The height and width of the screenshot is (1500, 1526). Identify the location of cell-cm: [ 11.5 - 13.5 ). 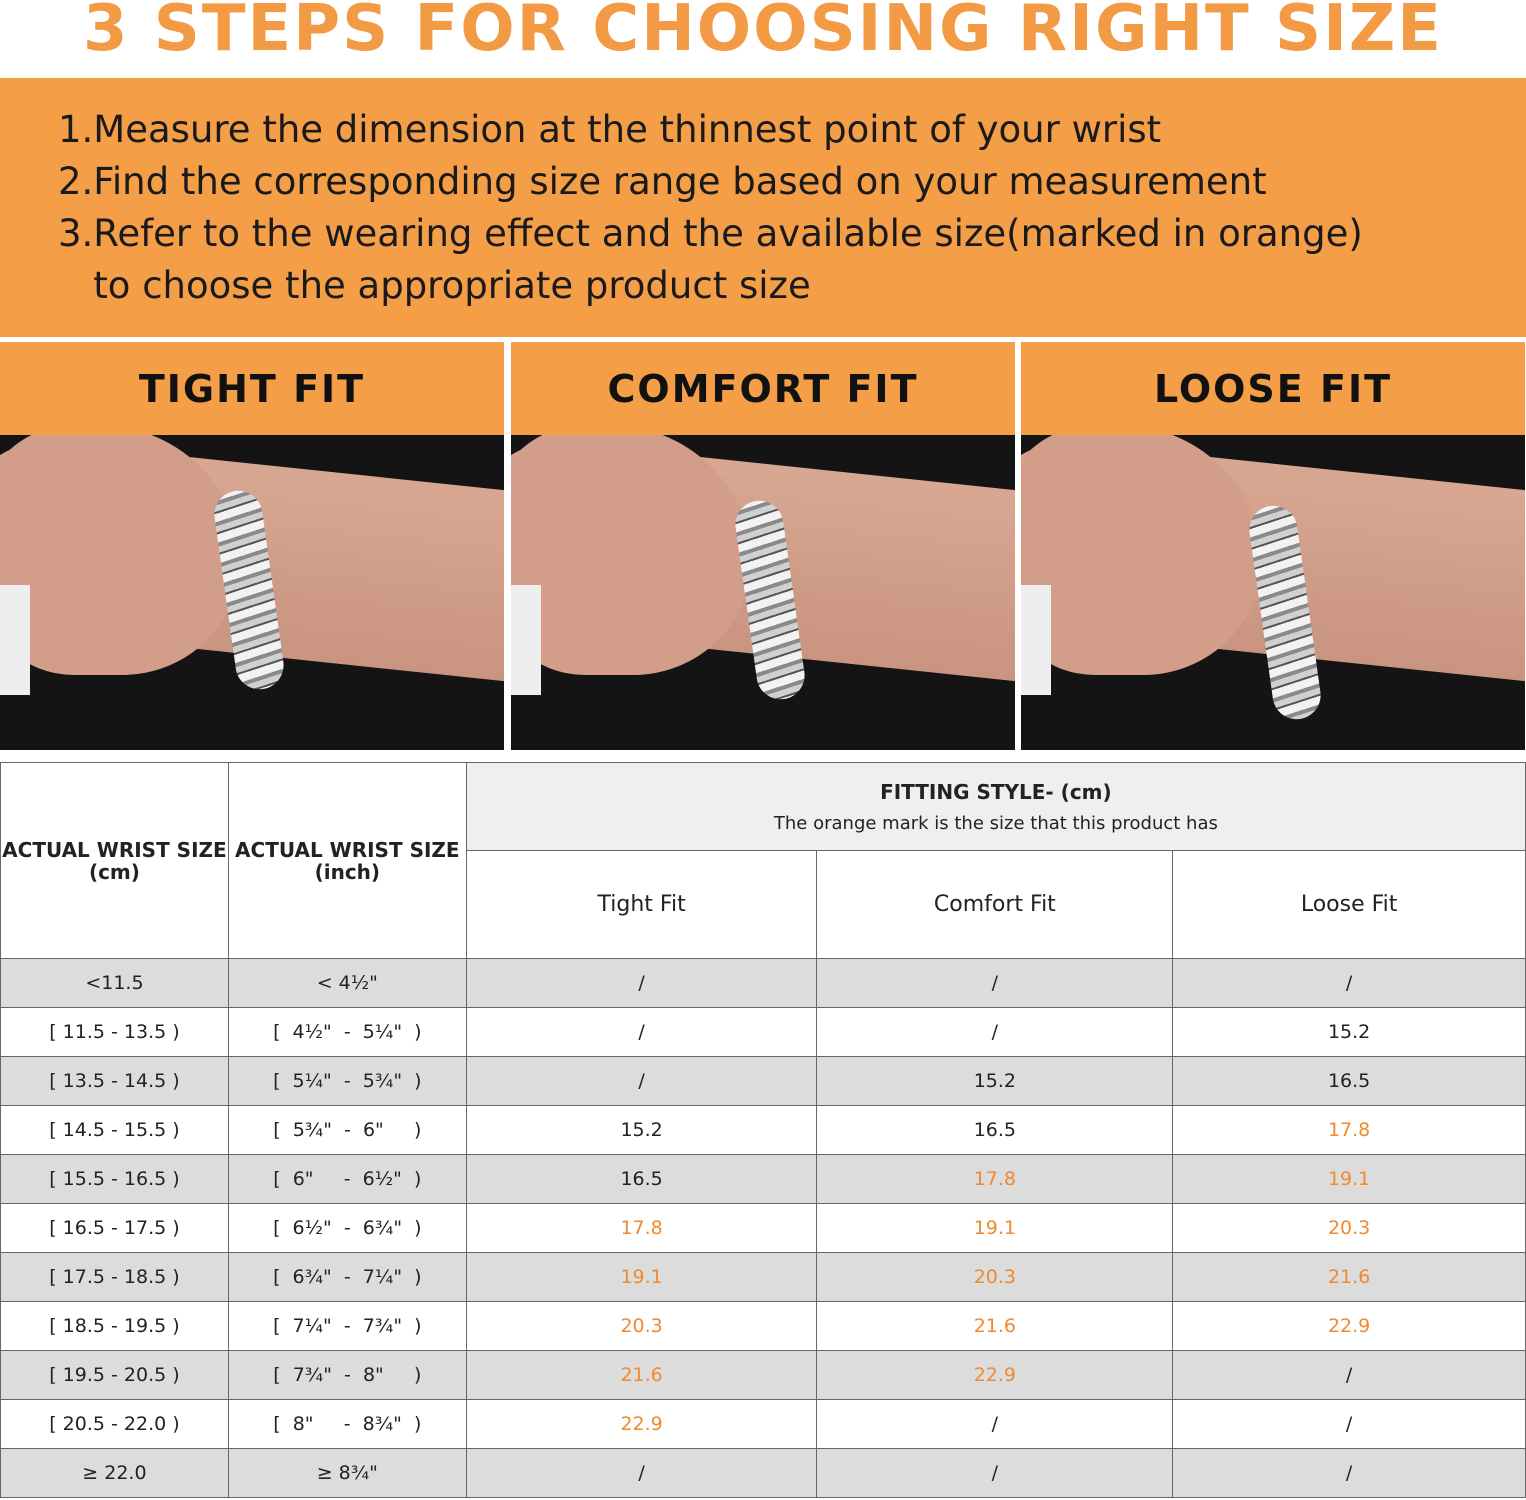
(114, 1032).